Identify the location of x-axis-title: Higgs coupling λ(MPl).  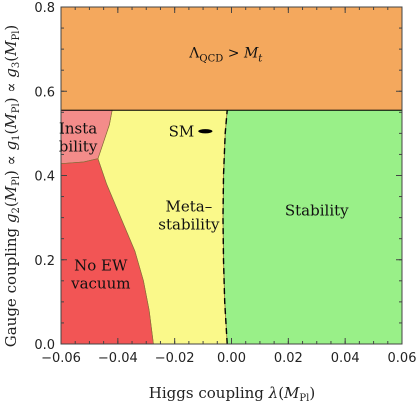
(232, 394).